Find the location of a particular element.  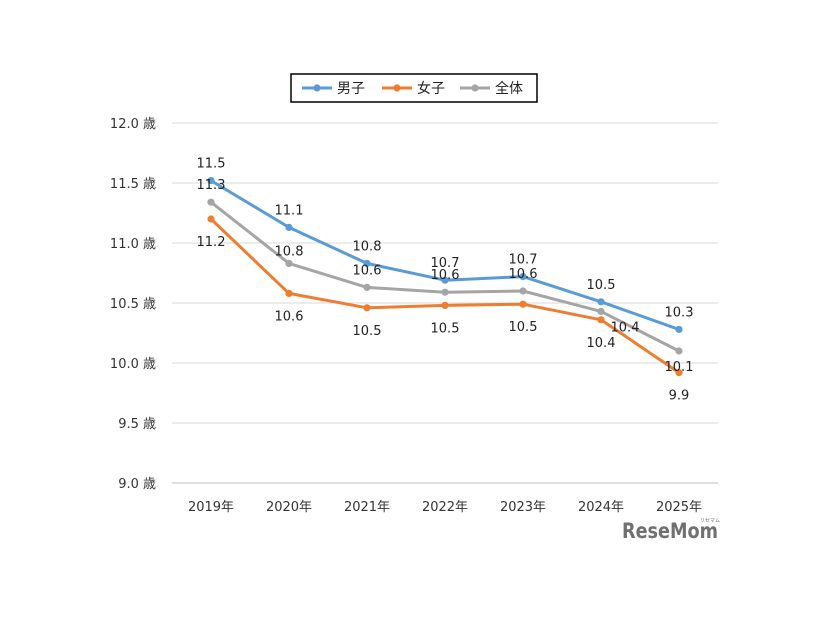

legend-label: 男子 is located at coordinates (351, 89).